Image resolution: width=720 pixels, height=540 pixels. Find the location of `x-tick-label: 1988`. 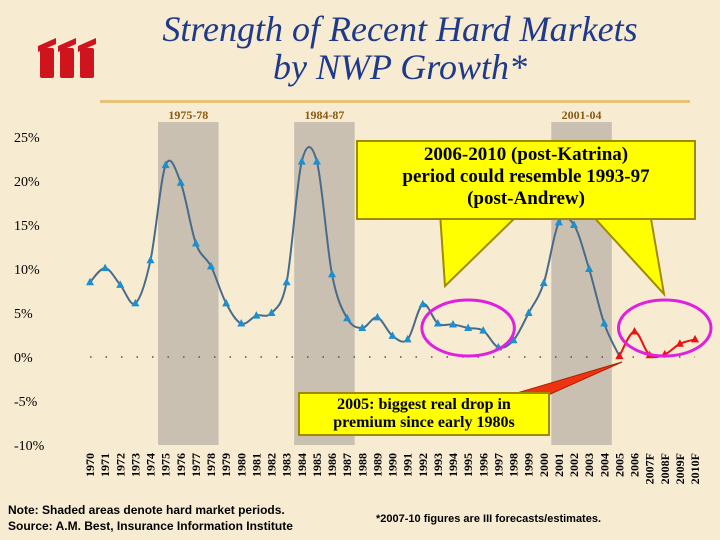

x-tick-label: 1988 is located at coordinates (362, 465).